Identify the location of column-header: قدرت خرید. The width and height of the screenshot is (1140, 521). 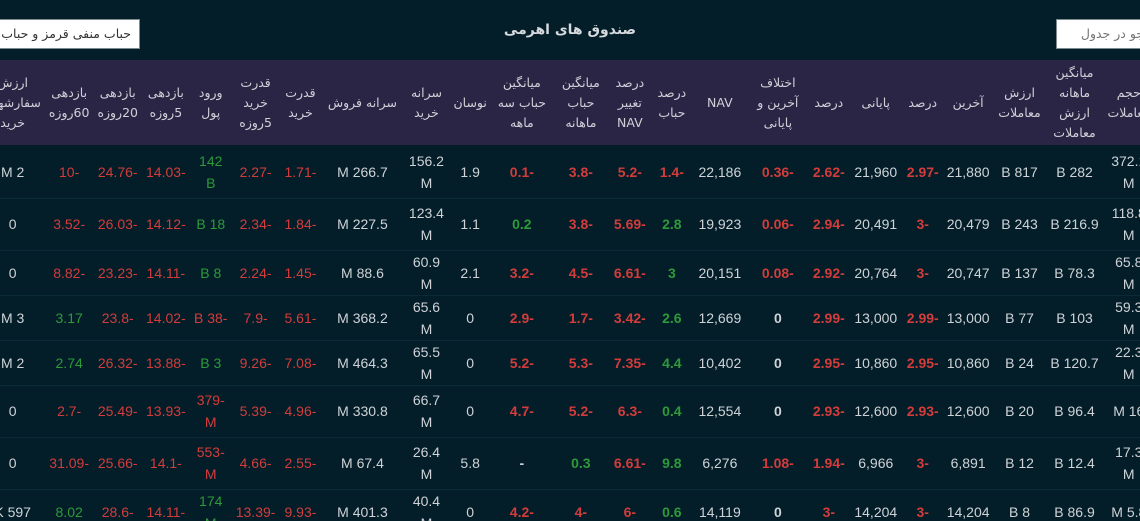
(300, 102).